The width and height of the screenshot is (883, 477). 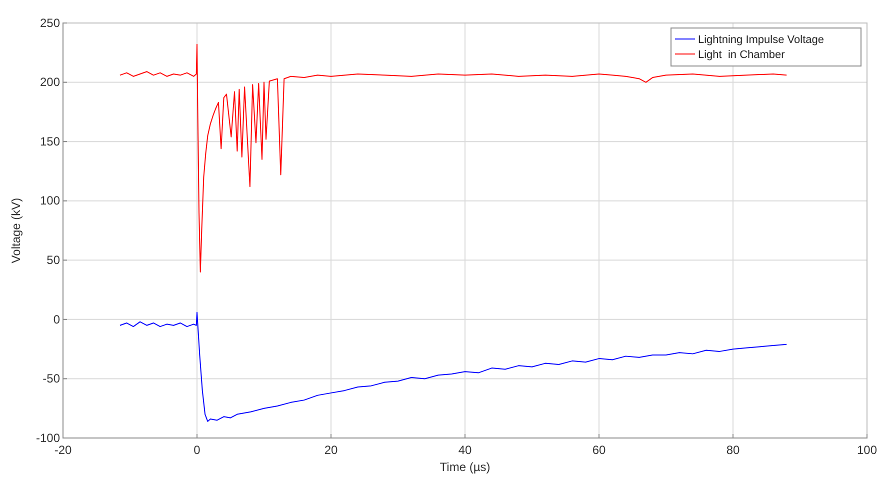 What do you see at coordinates (48, 437) in the screenshot?
I see `y-tick-label: -100` at bounding box center [48, 437].